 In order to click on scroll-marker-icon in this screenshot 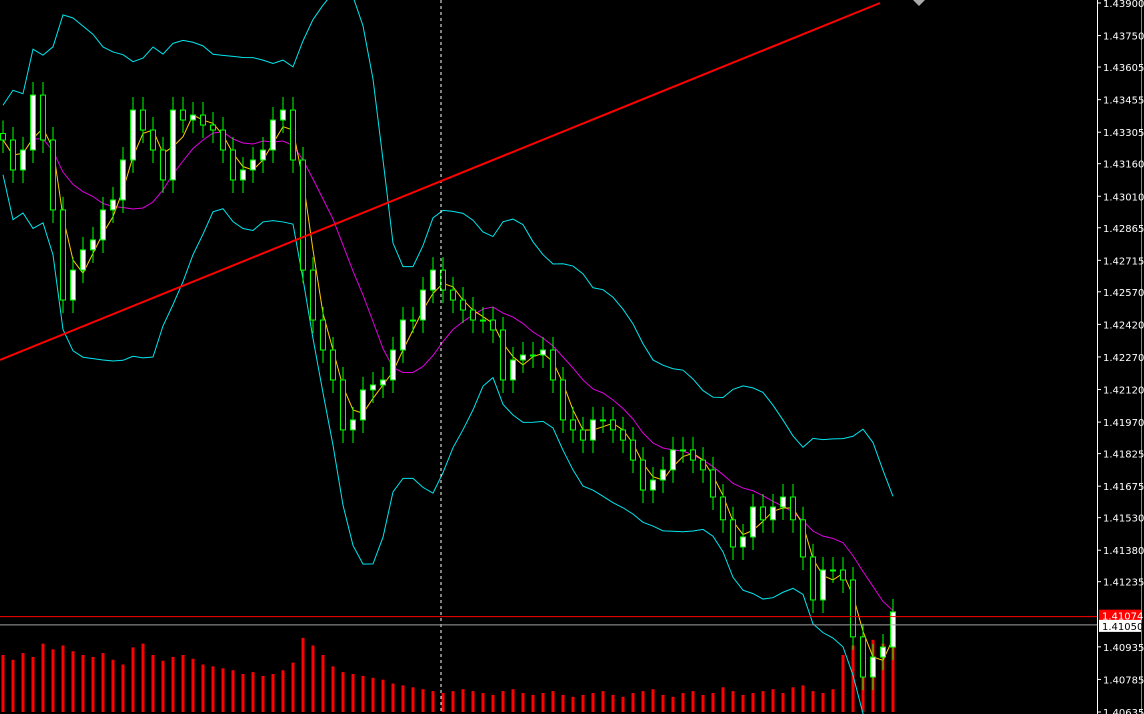, I will do `click(919, 3)`.